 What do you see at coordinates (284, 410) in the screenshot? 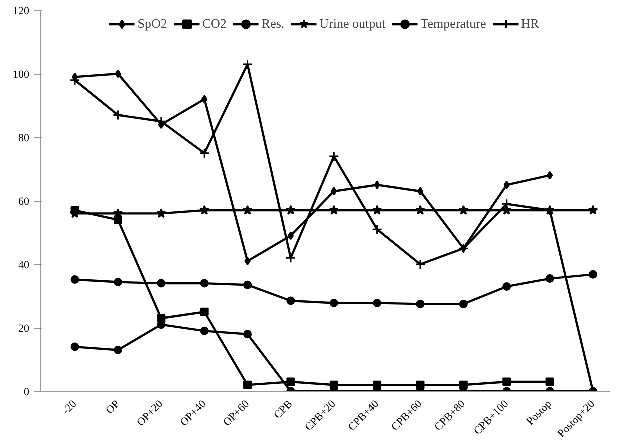
I see `x-tick-label: CPB` at bounding box center [284, 410].